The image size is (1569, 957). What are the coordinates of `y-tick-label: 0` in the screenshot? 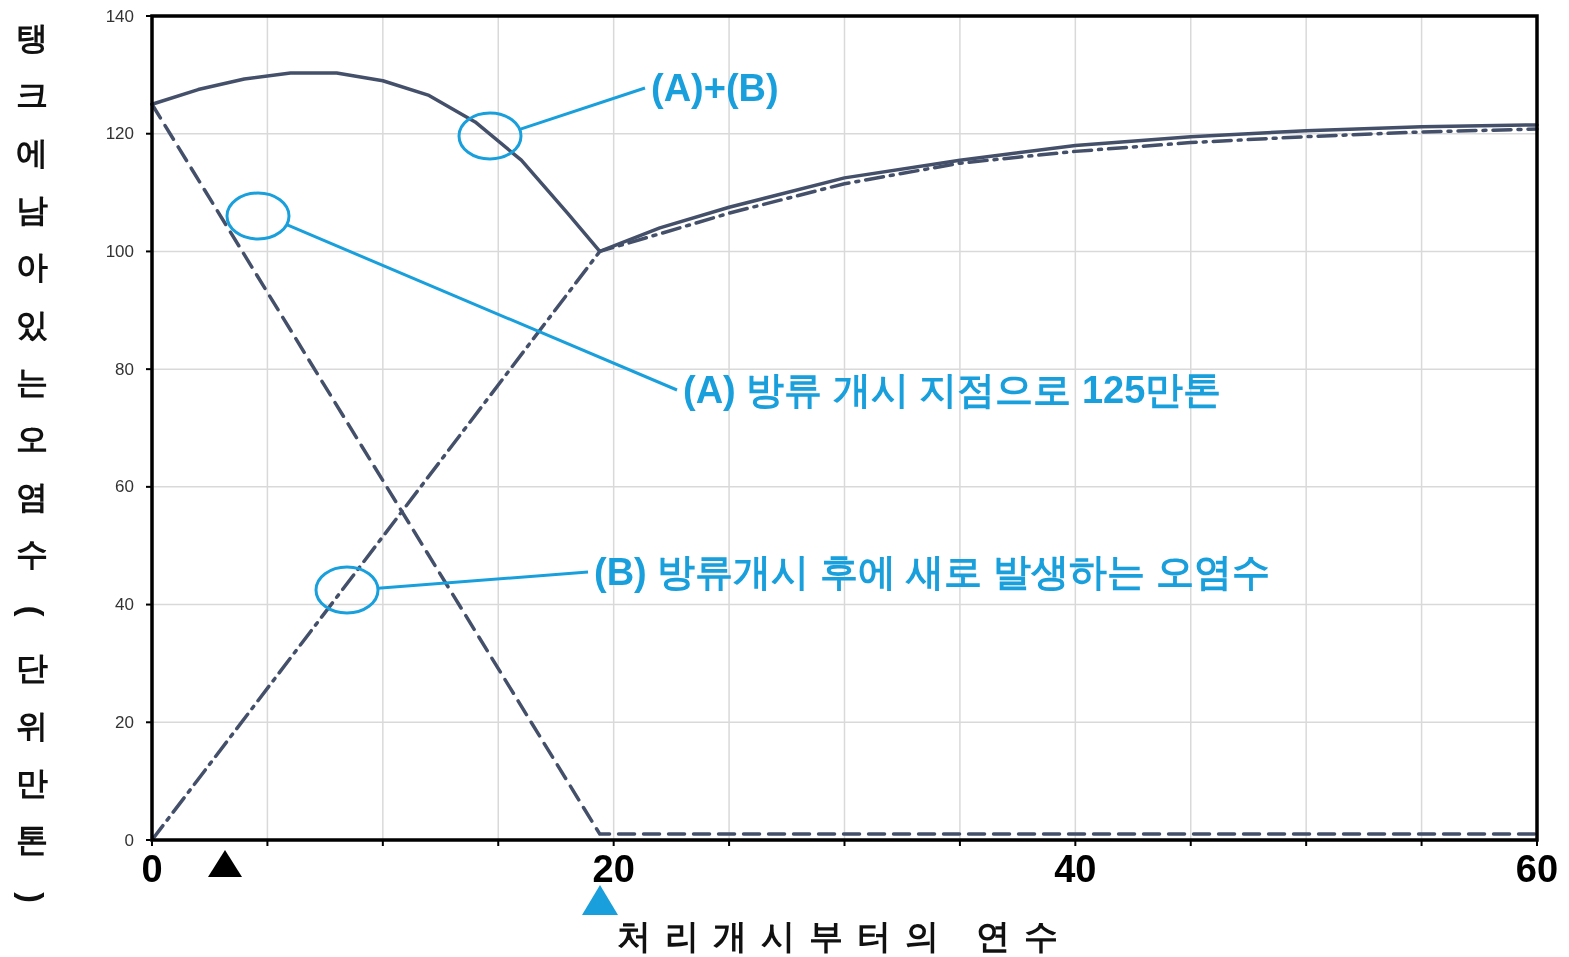 It's located at (129, 840).